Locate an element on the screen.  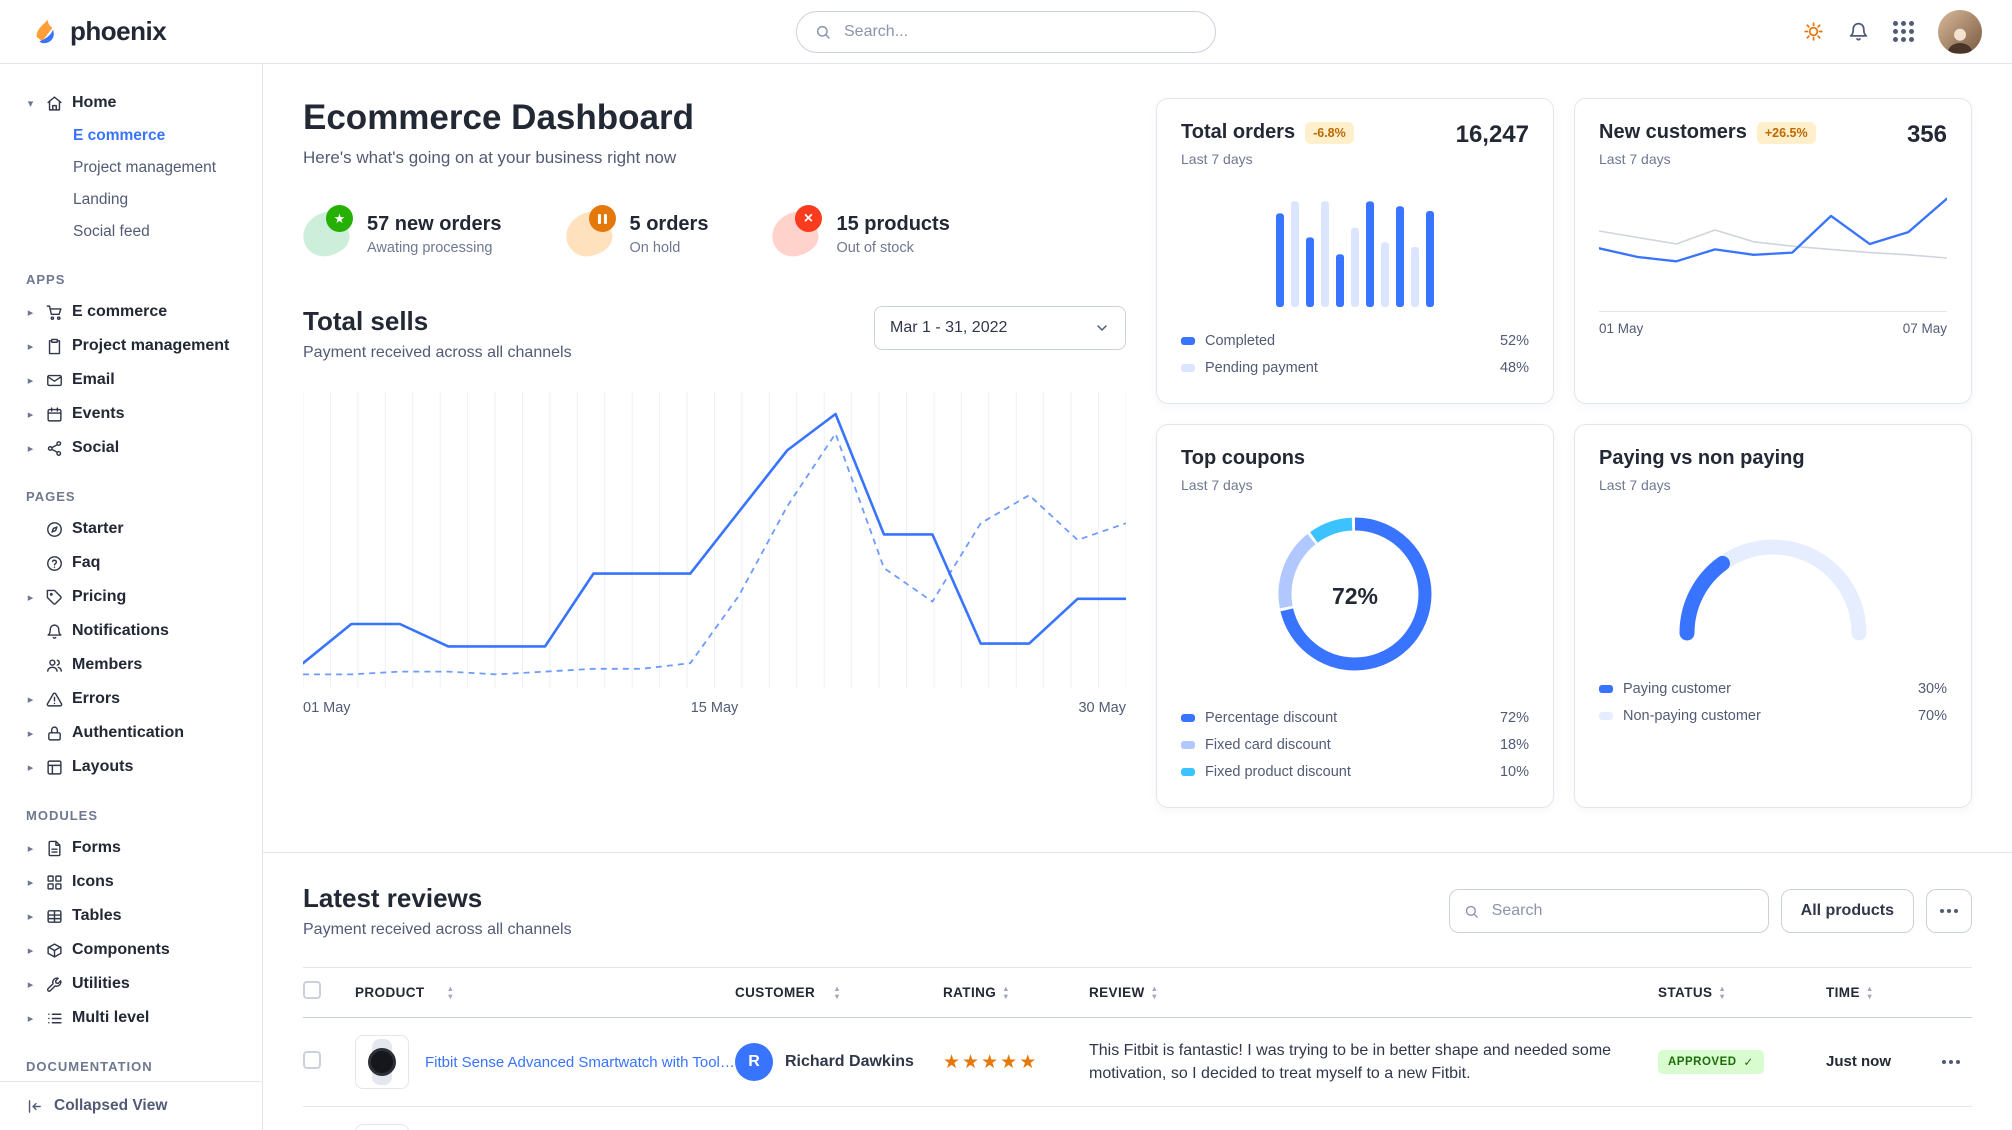
brand-logo: phoenix is located at coordinates (98, 31).